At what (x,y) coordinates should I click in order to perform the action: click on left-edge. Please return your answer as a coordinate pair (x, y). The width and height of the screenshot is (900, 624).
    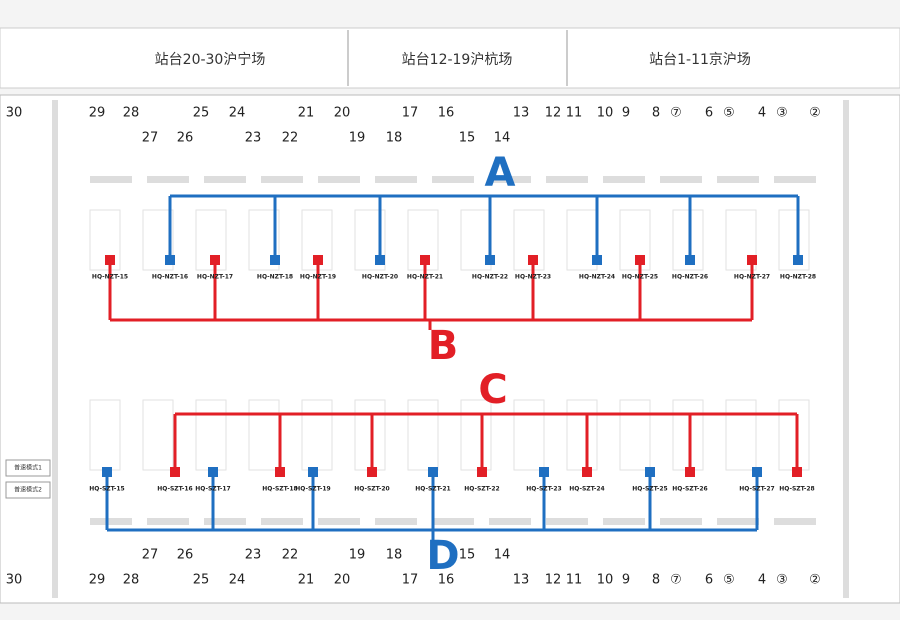
    Looking at the image, I should click on (55, 349).